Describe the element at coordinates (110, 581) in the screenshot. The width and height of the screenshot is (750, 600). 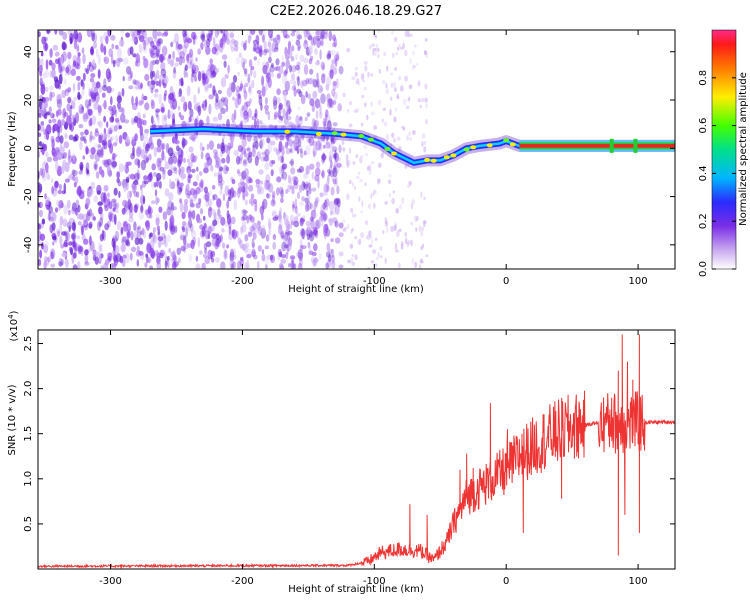
I see `x-tick-label: -300` at that location.